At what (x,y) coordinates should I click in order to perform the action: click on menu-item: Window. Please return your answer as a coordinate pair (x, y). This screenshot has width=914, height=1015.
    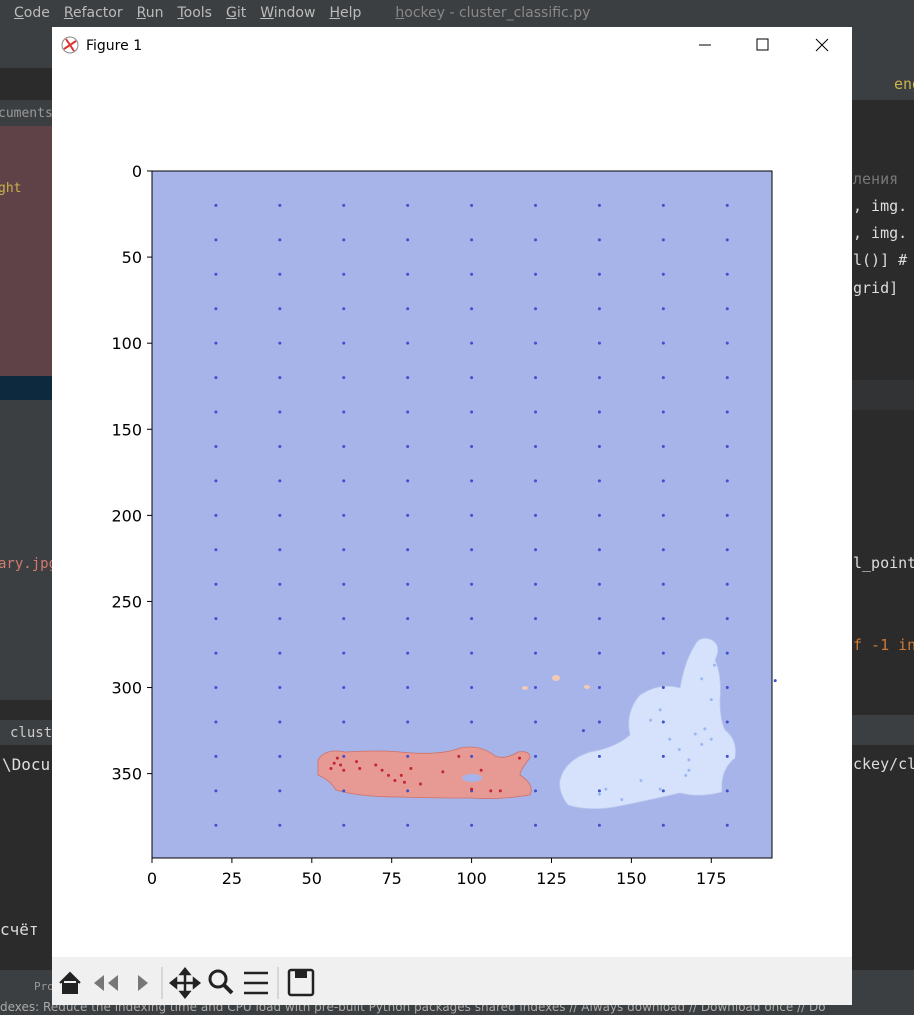
    Looking at the image, I should click on (288, 13).